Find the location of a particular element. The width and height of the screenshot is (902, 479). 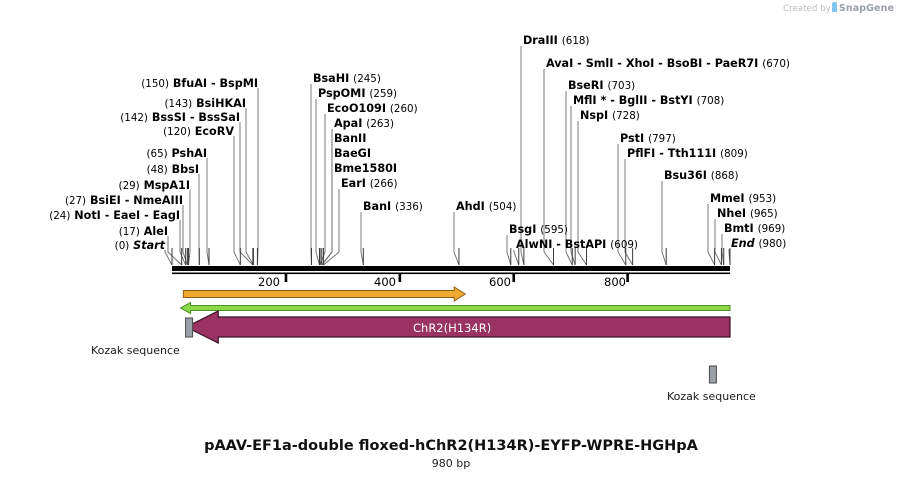

enzyme-label-mfli-bglii-bstyi: MflI * - BglII - BstYI (708) is located at coordinates (649, 101).